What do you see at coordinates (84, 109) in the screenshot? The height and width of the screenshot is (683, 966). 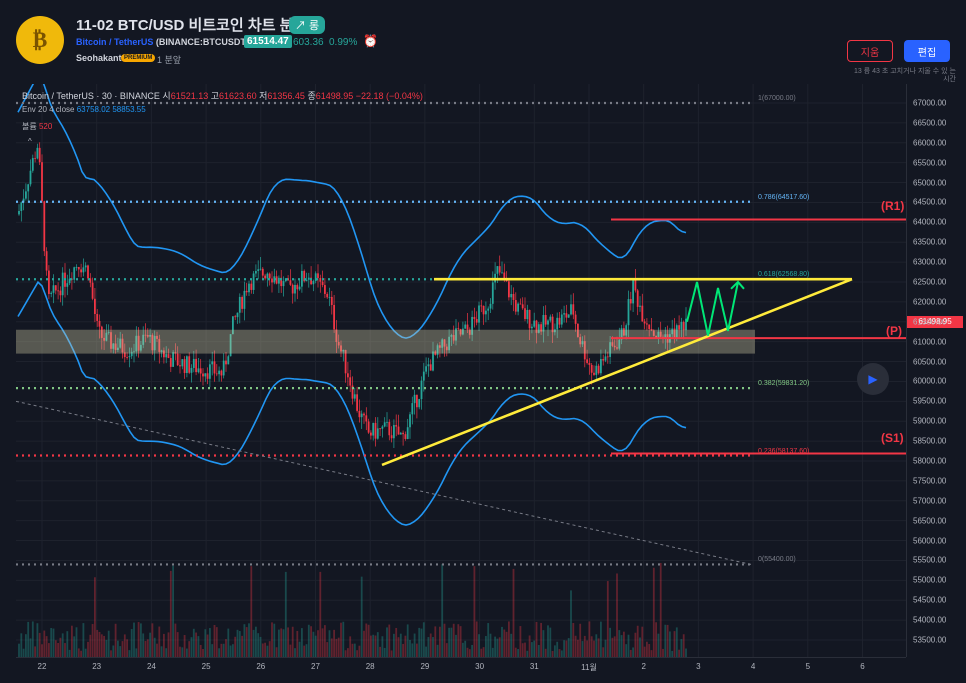 I see `envelope-legend: Env 20 4 close 63758.02 58853.55` at bounding box center [84, 109].